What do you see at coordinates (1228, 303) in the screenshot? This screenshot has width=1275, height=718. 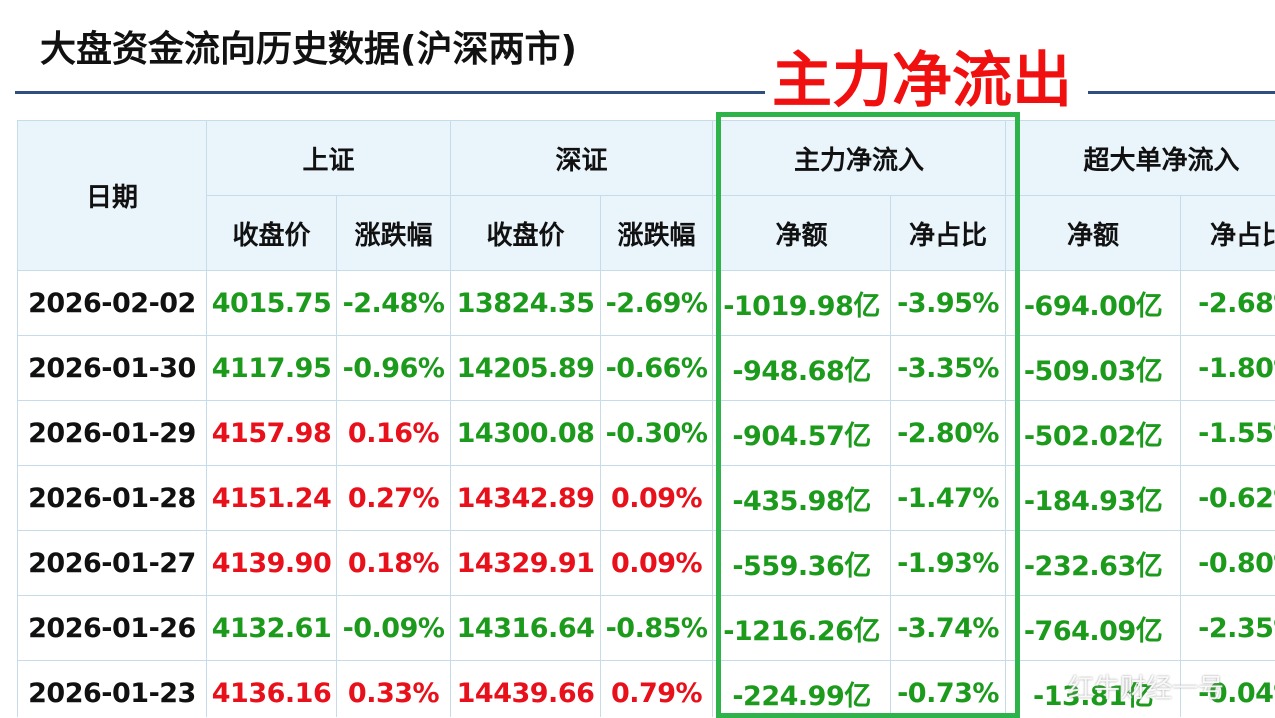 I see `cell: -2.68%` at bounding box center [1228, 303].